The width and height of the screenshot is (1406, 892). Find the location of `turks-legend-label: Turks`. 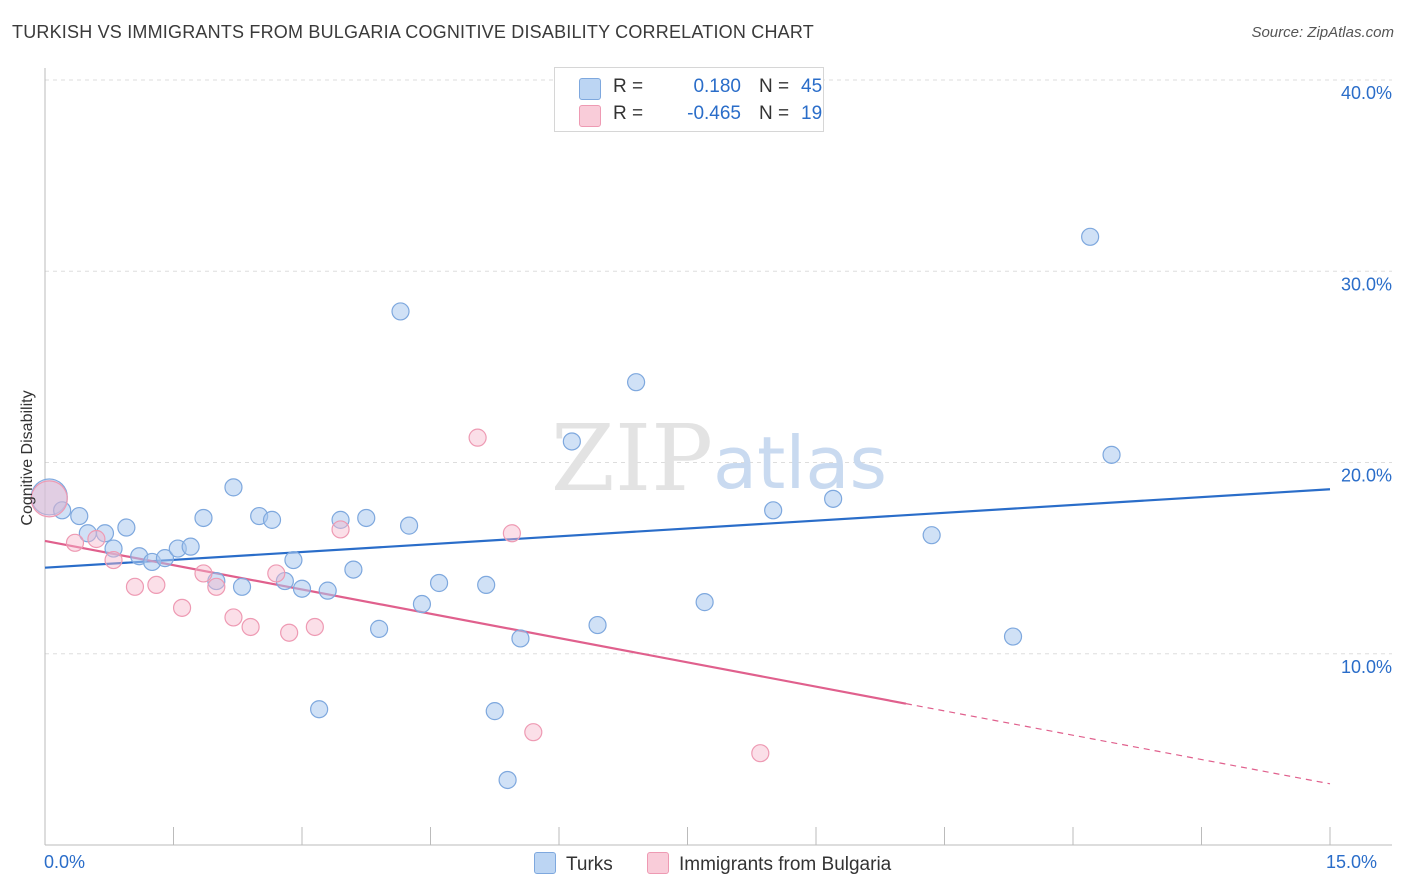

turks-legend-label: Turks is located at coordinates (589, 864).